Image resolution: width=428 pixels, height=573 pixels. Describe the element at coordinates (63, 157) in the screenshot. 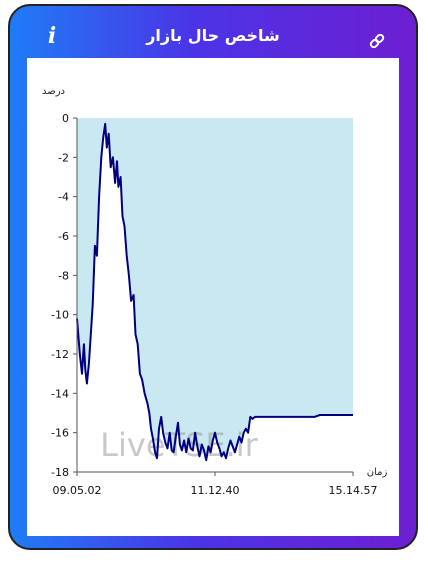

I see `y-tick-label: -2` at that location.